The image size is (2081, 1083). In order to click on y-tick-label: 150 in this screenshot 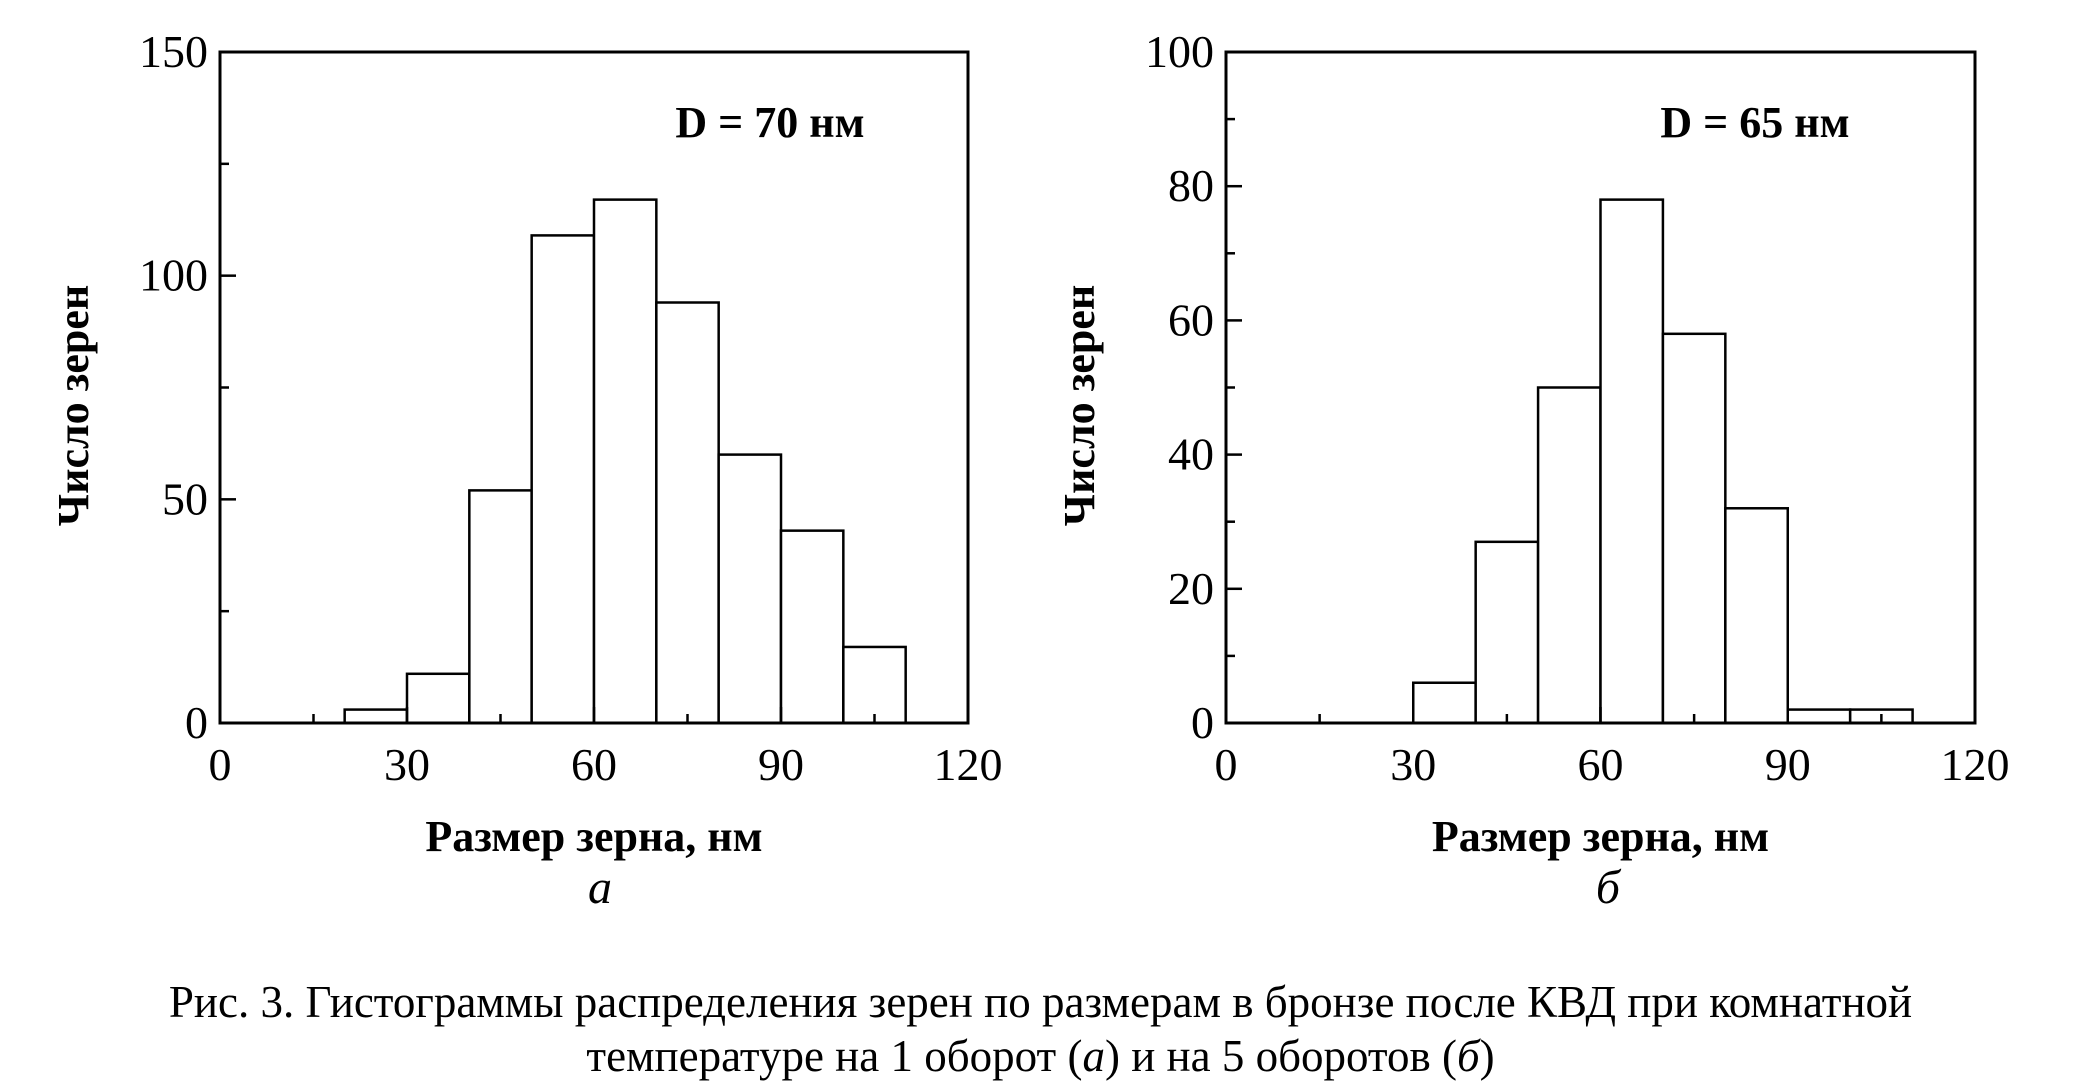, I will do `click(173, 51)`.